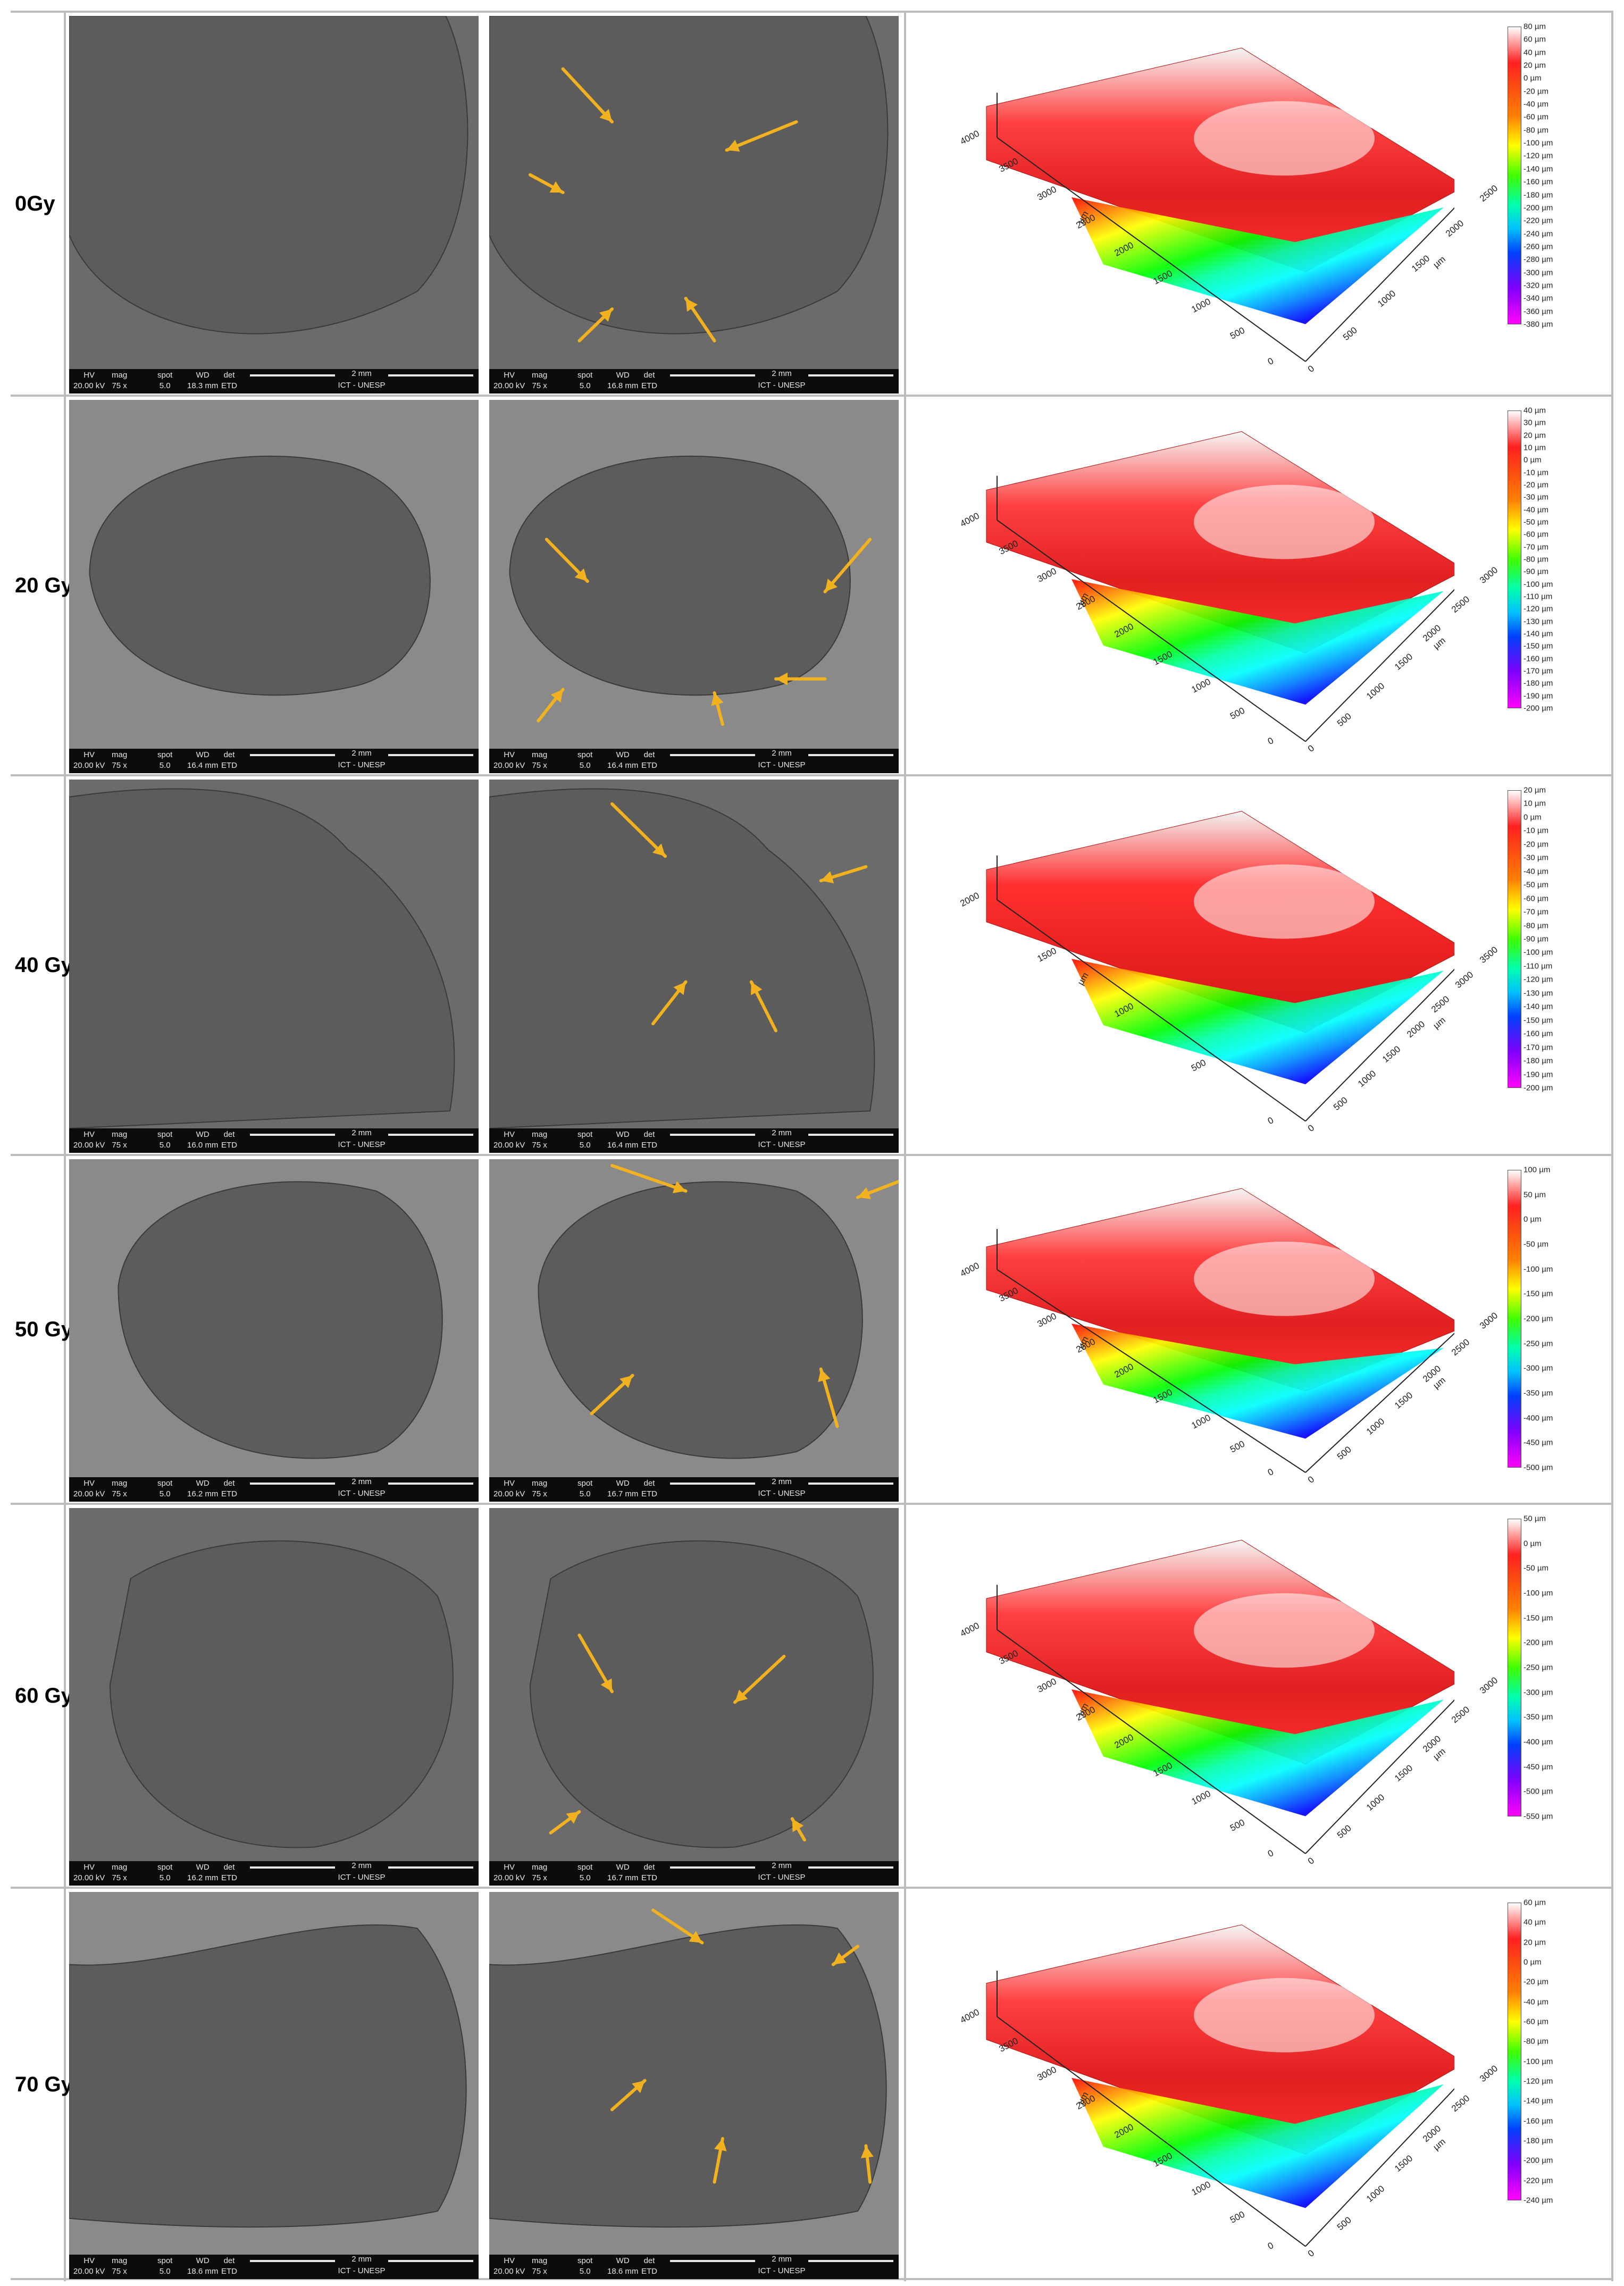 This screenshot has height=2286, width=1624. What do you see at coordinates (1534, 448) in the screenshot?
I see `colorbar-tick: 10 µm` at bounding box center [1534, 448].